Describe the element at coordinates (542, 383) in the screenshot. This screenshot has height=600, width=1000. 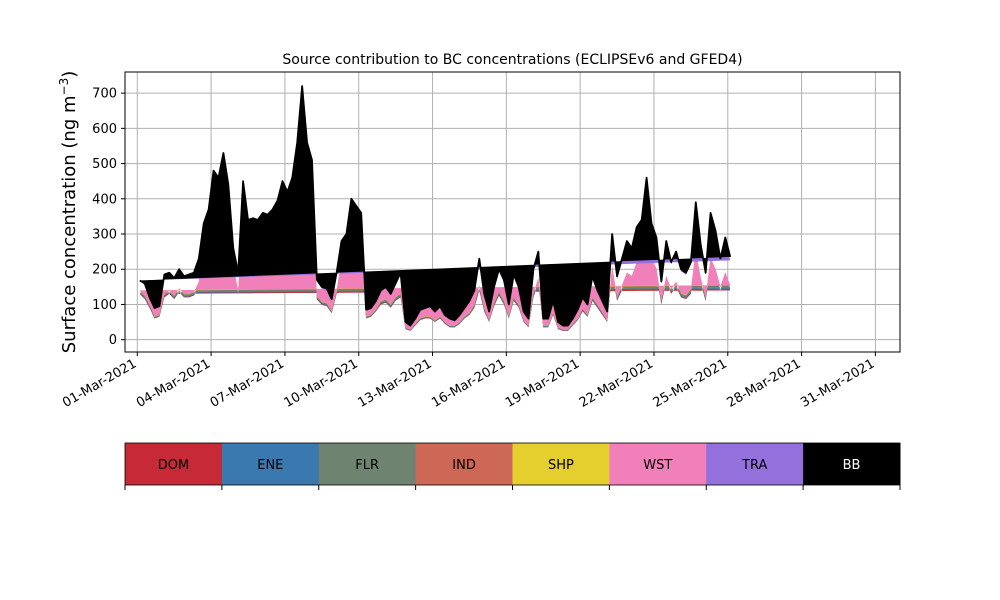
I see `x-tick-label: 19-Mar-2021` at that location.